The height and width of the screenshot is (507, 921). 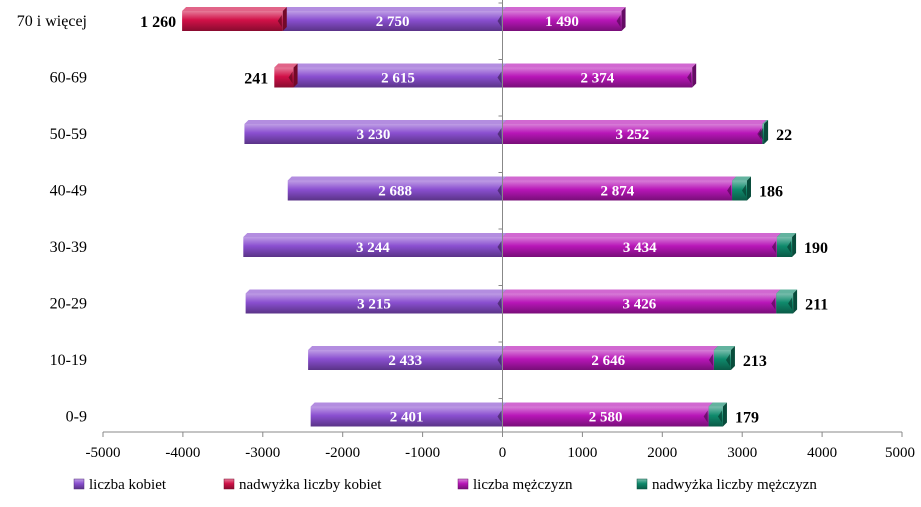 I want to click on x-tick-label: 2000, so click(x=662, y=453).